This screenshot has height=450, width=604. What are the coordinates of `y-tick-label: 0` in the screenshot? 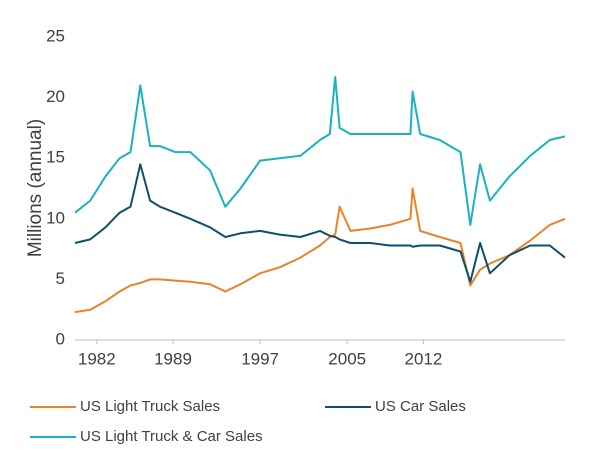 It's located at (60, 338).